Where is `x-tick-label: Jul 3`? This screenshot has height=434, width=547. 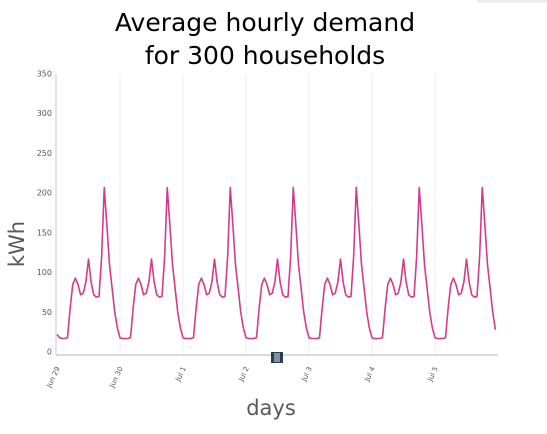
x-tick-label: Jul 3 is located at coordinates (307, 374).